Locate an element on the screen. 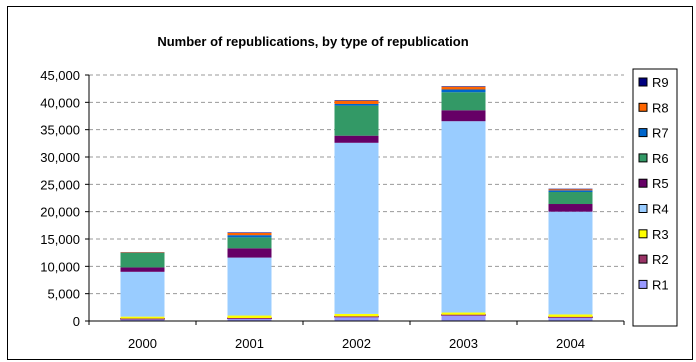  y-tick-label: 10,000 is located at coordinates (60, 266).